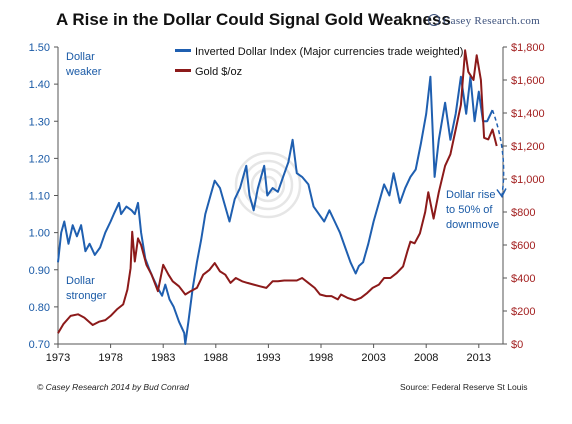 Image resolution: width=572 pixels, height=424 pixels. I want to click on brand-logo: Casey Research.com, so click(484, 20).